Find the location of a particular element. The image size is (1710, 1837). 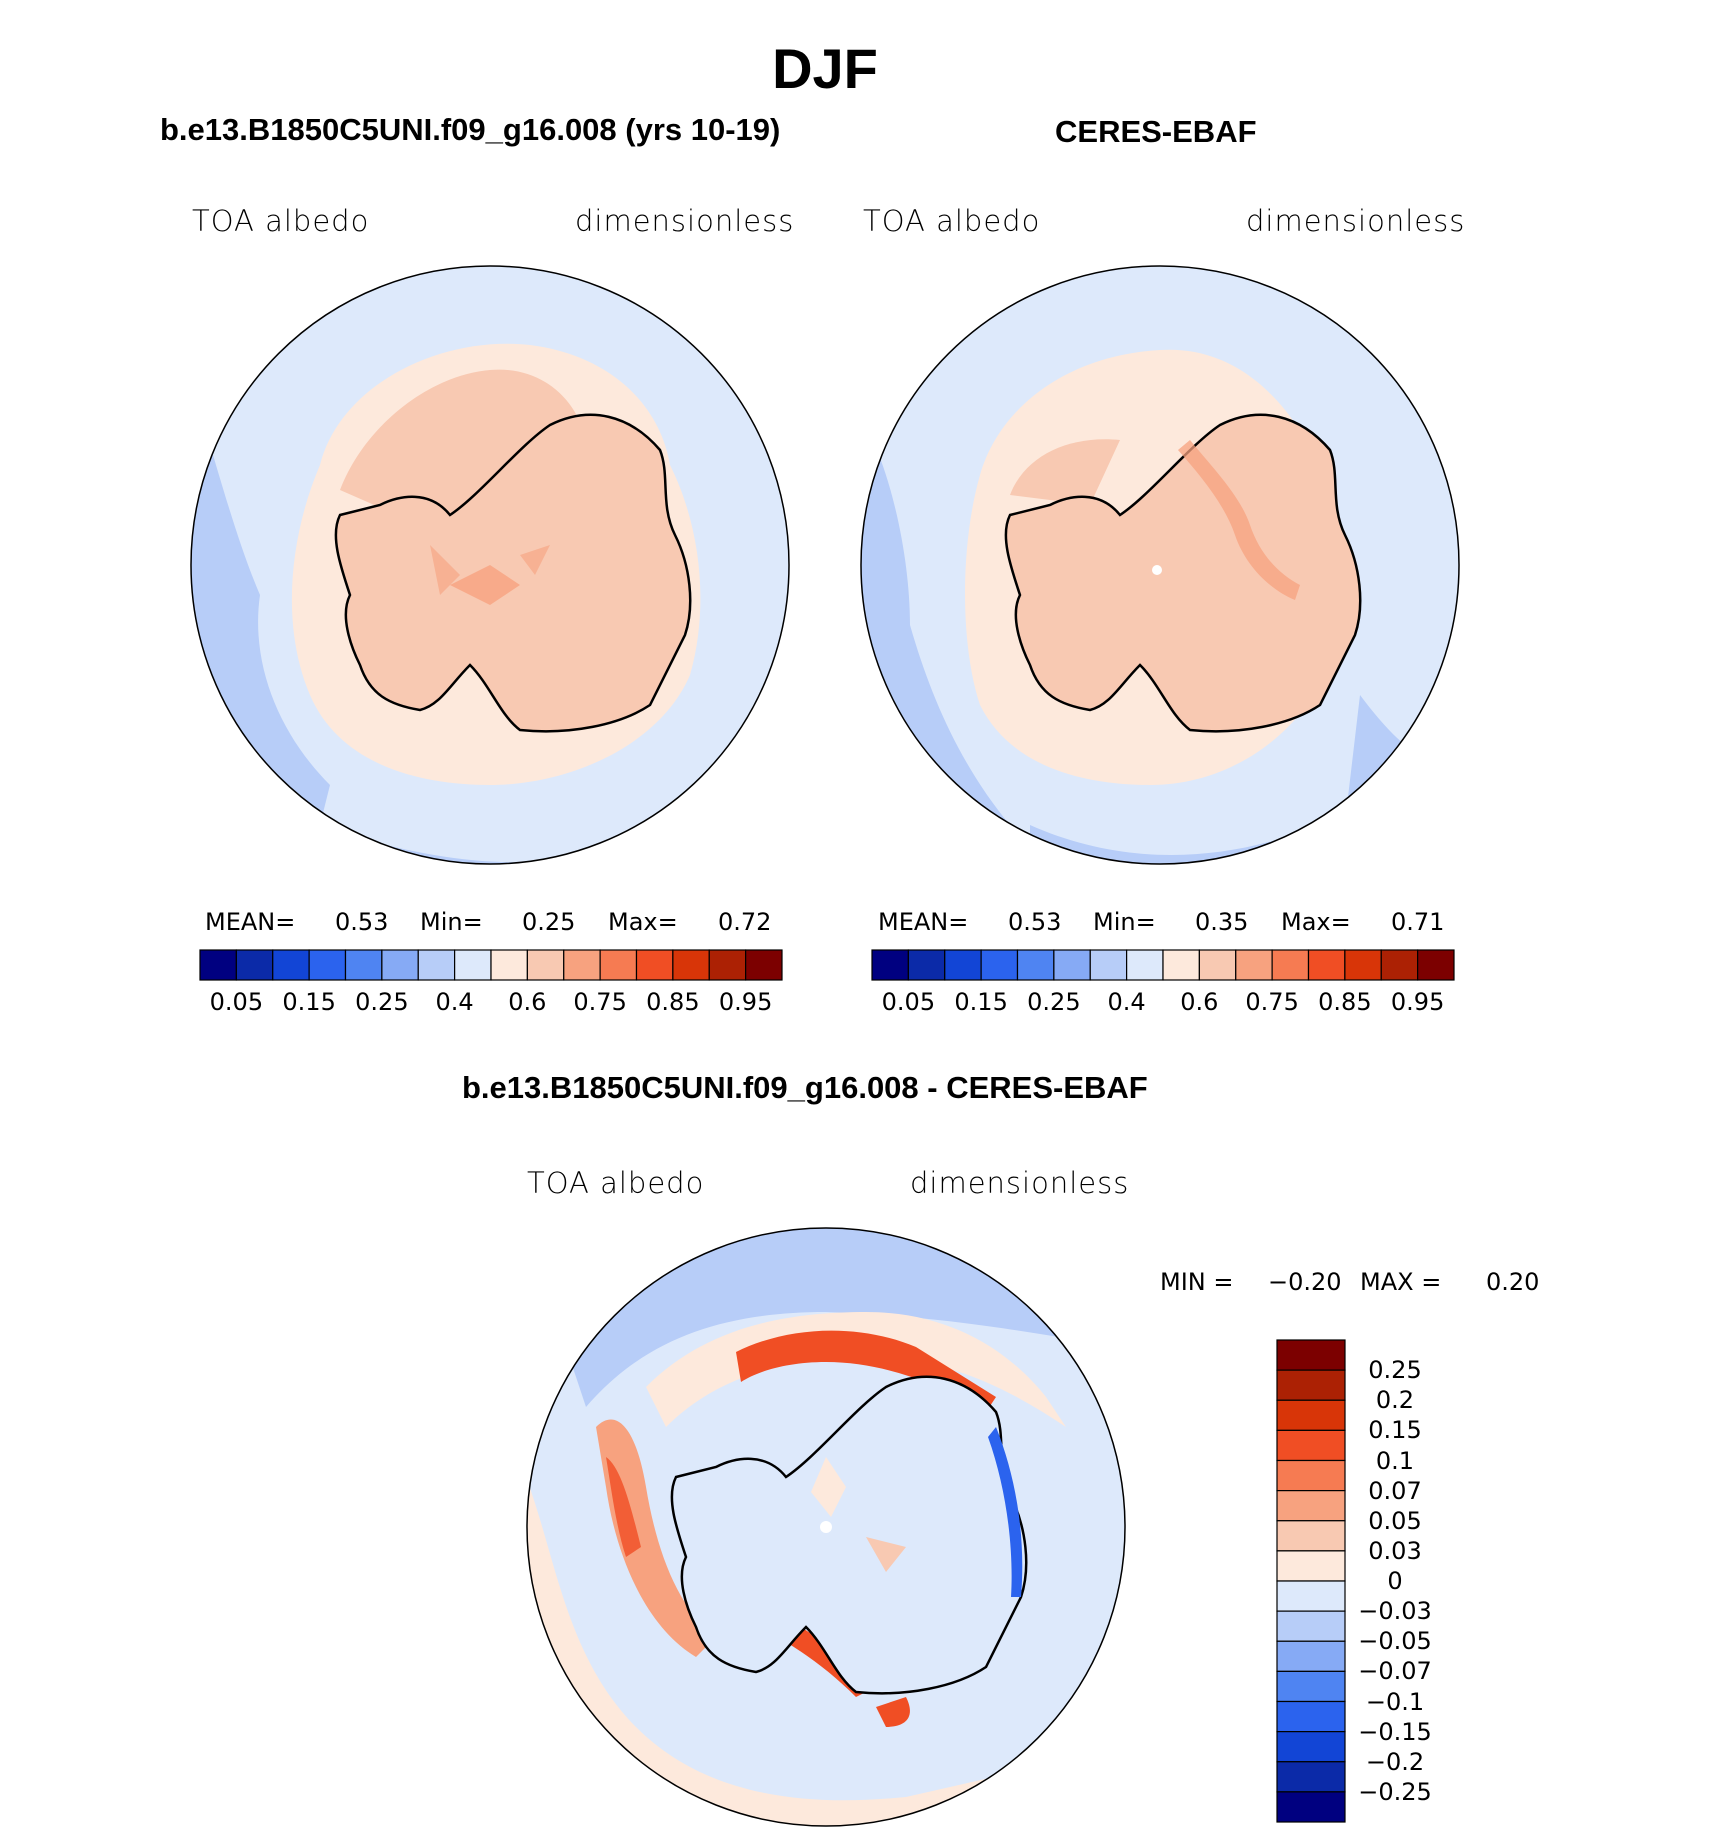

diff-colorbar-tick-label: −0.05 is located at coordinates (1395, 1641).